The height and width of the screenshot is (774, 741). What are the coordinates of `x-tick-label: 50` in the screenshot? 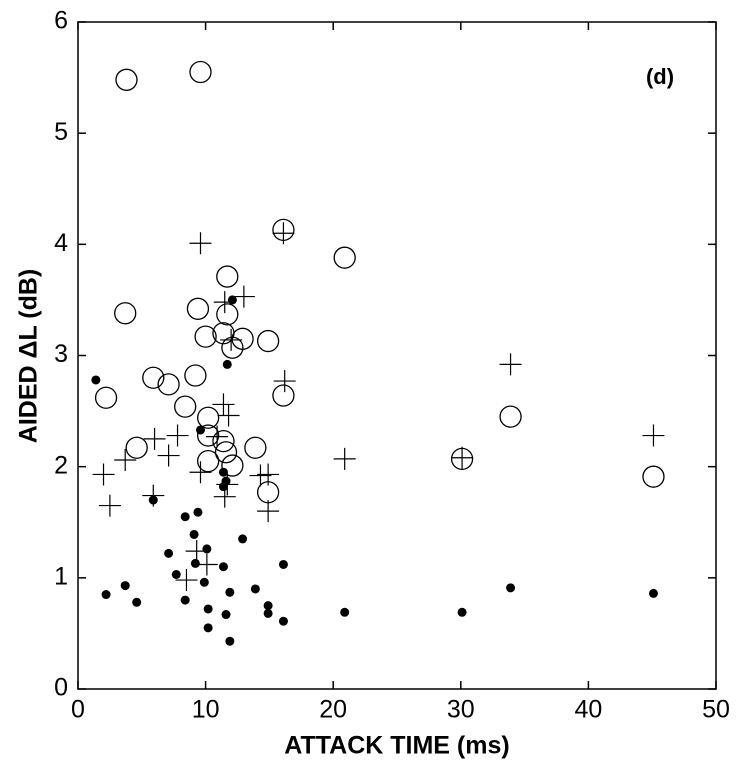 It's located at (716, 710).